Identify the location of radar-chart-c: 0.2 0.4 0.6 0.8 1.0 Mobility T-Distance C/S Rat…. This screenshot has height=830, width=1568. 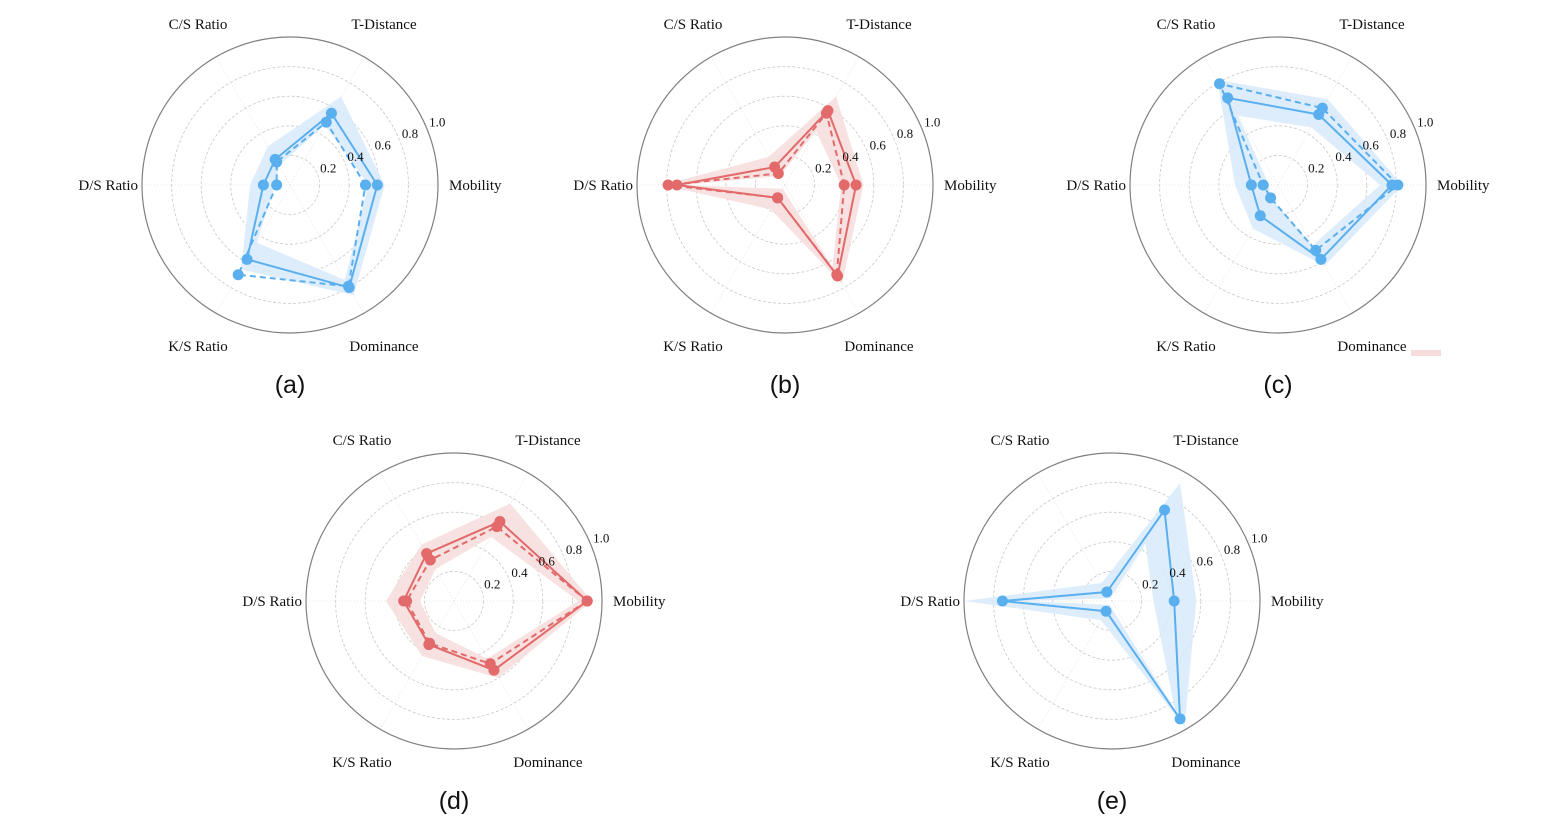
(1278, 208).